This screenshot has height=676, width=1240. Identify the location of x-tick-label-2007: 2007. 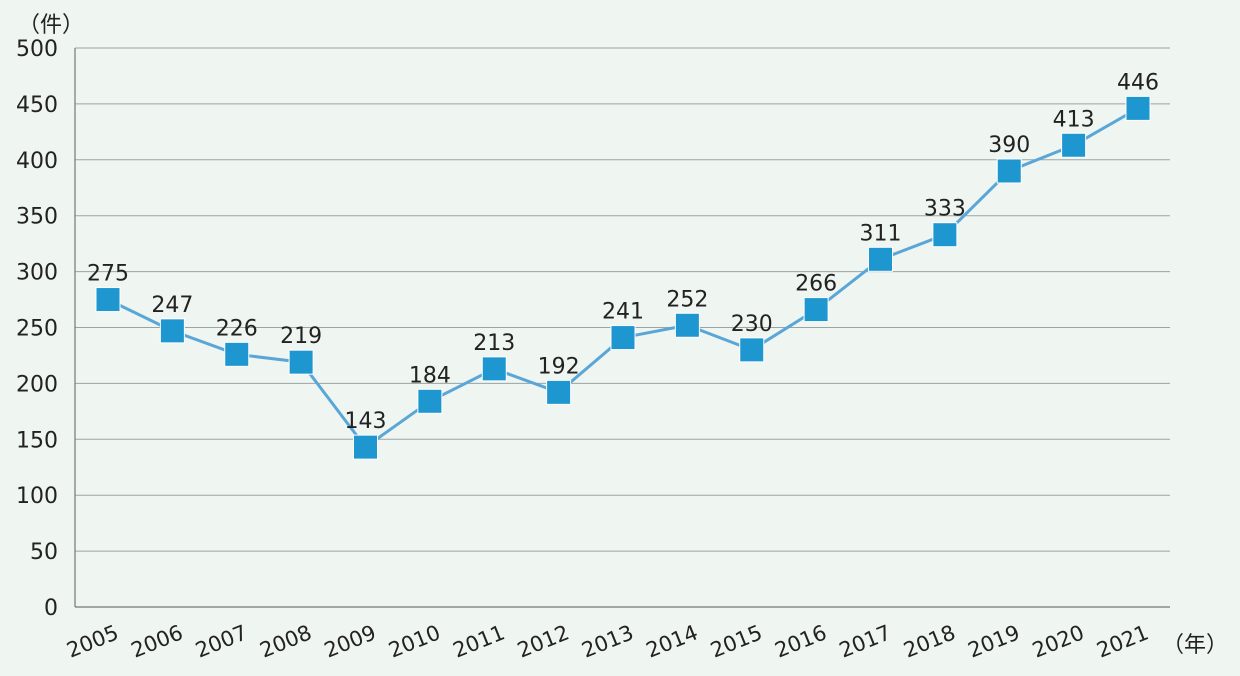
(221, 641).